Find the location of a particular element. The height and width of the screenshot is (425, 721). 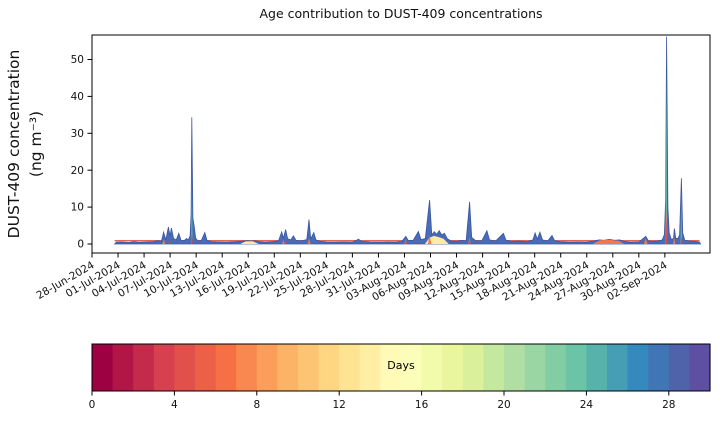

y-tick-label: 50 is located at coordinates (77, 60).